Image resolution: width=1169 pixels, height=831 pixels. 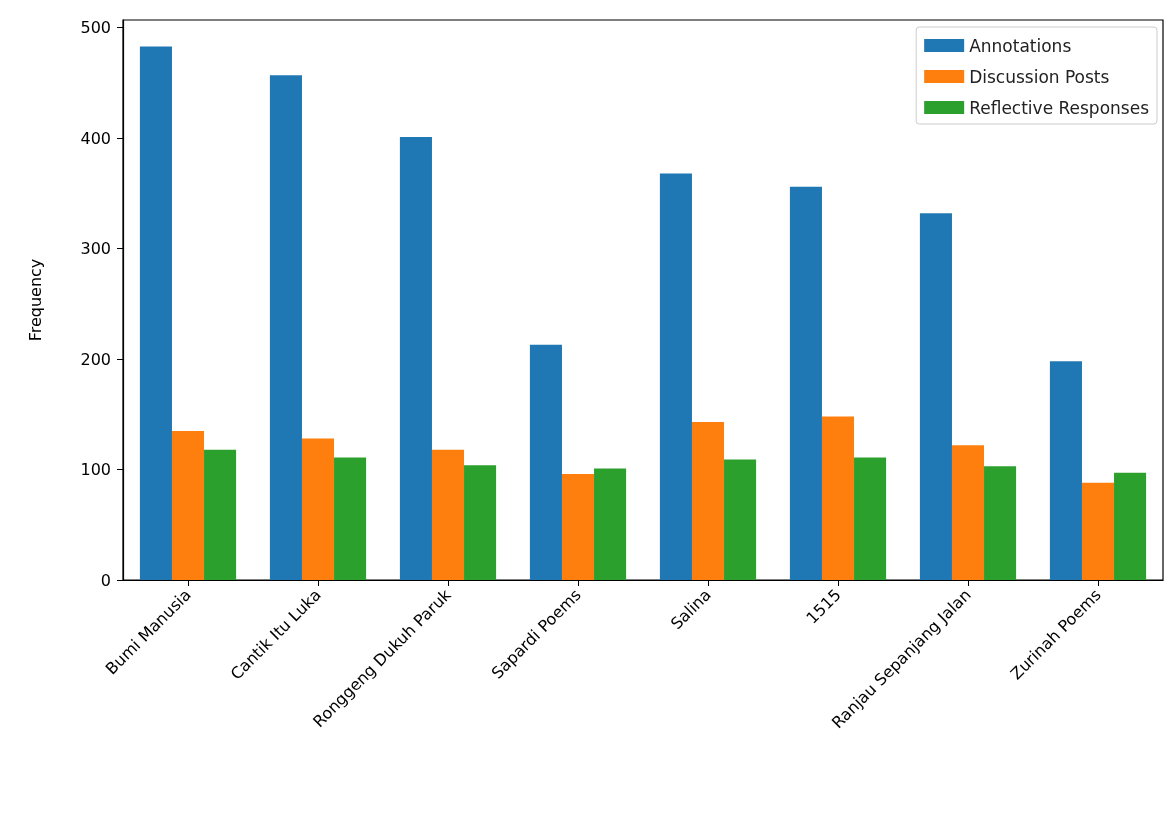 What do you see at coordinates (95, 359) in the screenshot?
I see `y-tick-label: 200` at bounding box center [95, 359].